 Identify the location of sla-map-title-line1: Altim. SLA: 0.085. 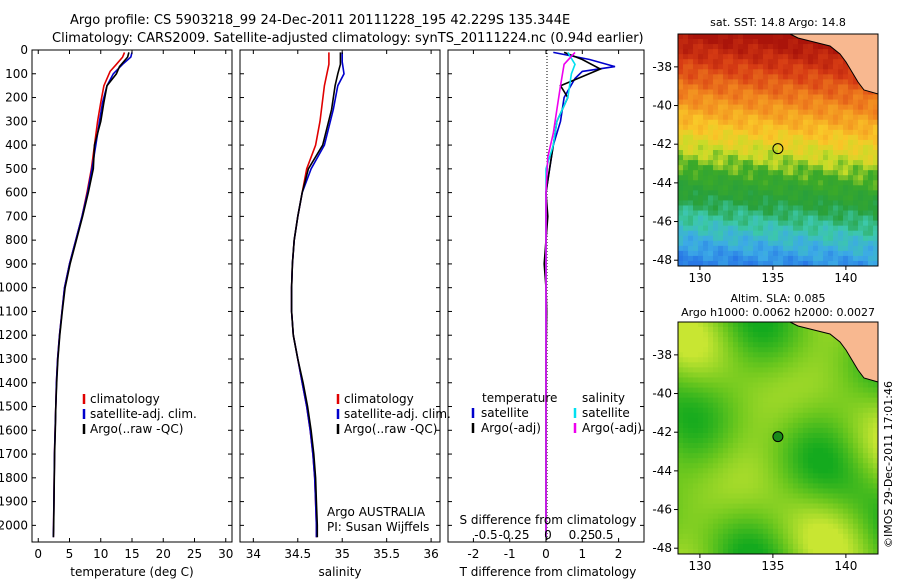
(777, 298).